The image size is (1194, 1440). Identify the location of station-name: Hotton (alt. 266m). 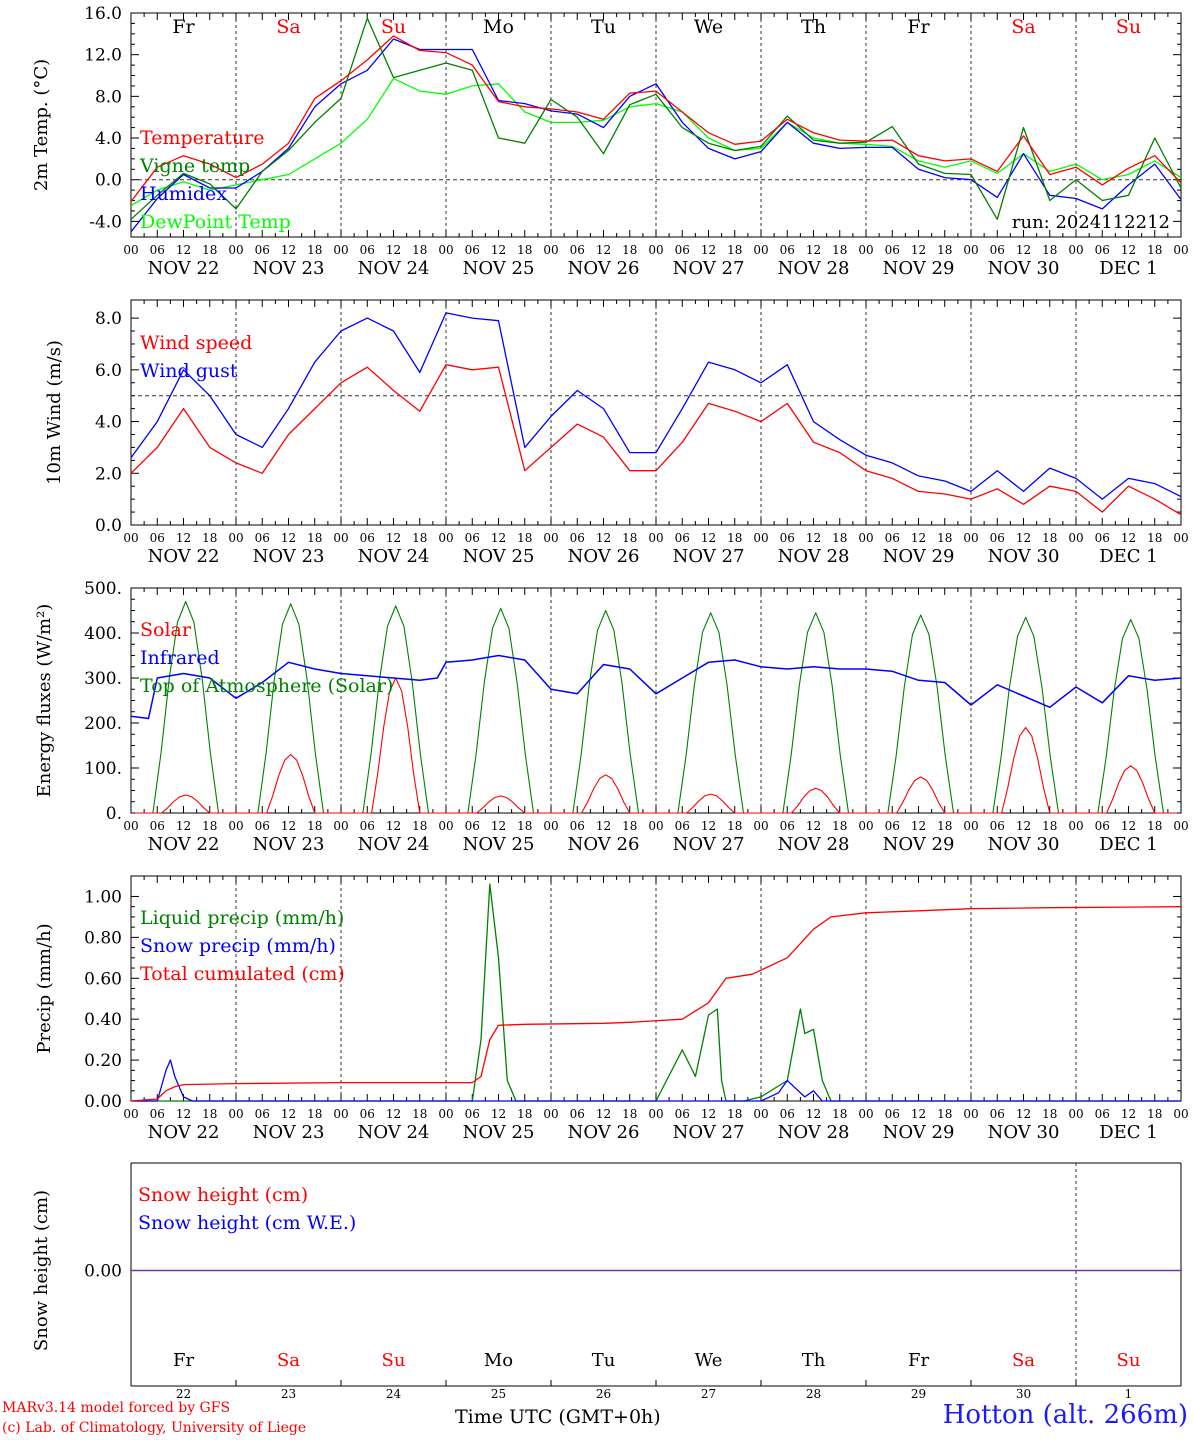
(1065, 1415).